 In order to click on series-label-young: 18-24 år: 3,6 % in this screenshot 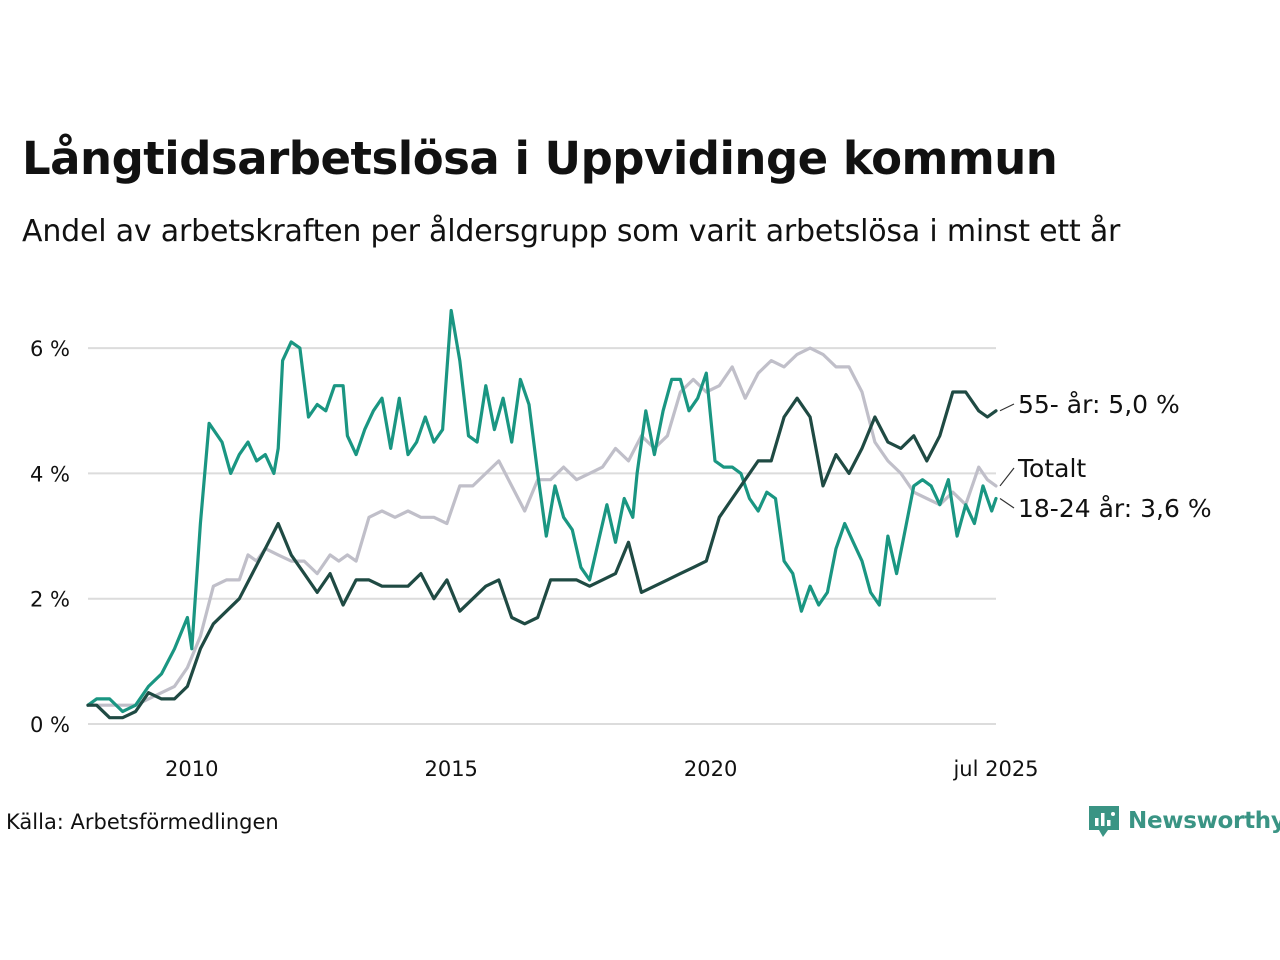, I will do `click(1115, 508)`.